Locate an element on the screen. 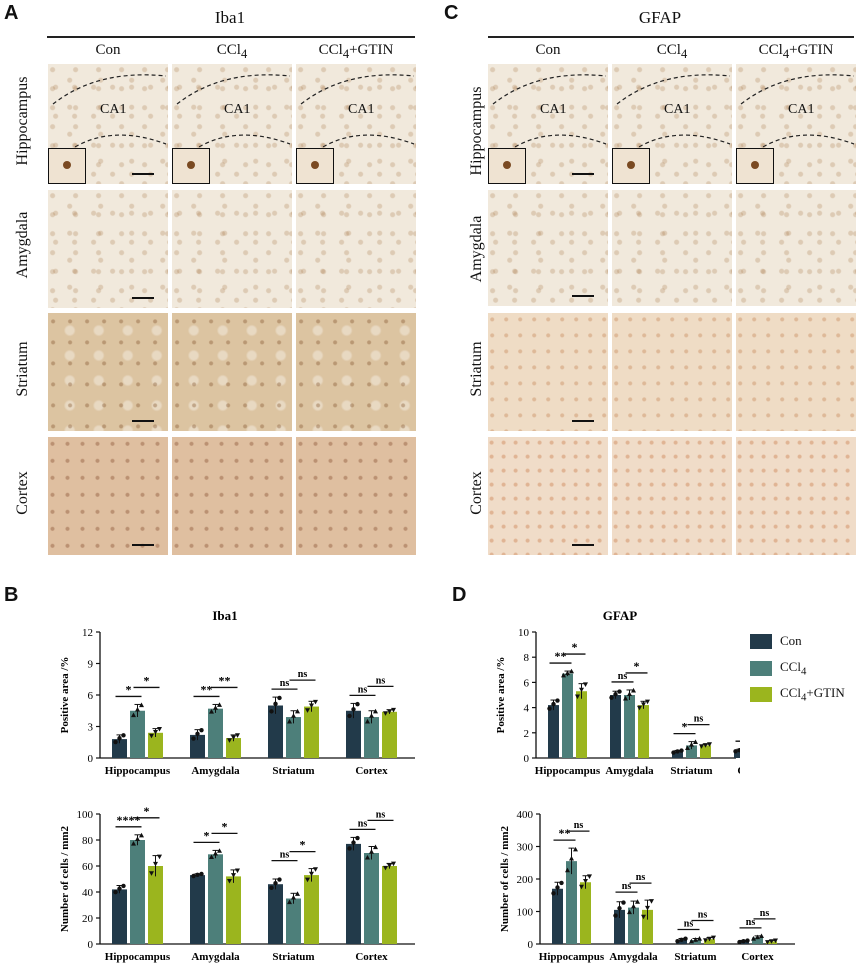 The width and height of the screenshot is (858, 969). B-bottom-ytick-label-2: 40 is located at coordinates (88, 893).